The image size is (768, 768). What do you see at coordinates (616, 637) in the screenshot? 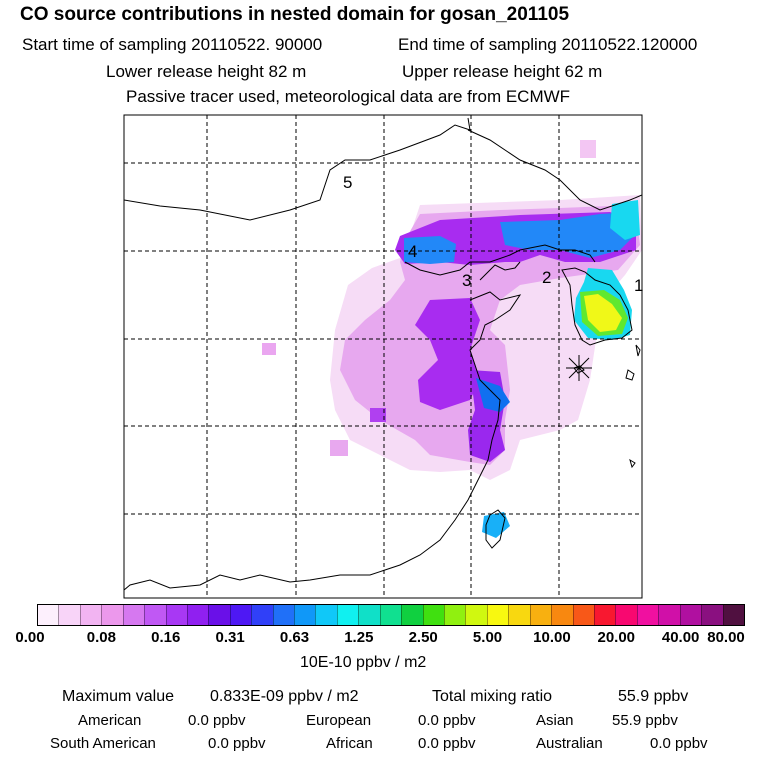
I see `colorbar-tick-label: 20.00` at bounding box center [616, 637].